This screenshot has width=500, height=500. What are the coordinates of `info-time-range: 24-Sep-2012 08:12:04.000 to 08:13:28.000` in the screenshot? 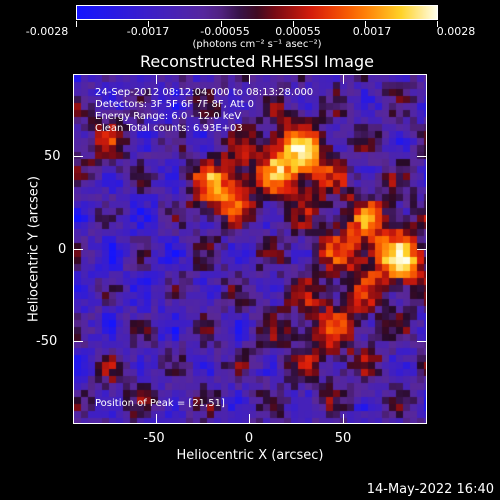 It's located at (204, 92).